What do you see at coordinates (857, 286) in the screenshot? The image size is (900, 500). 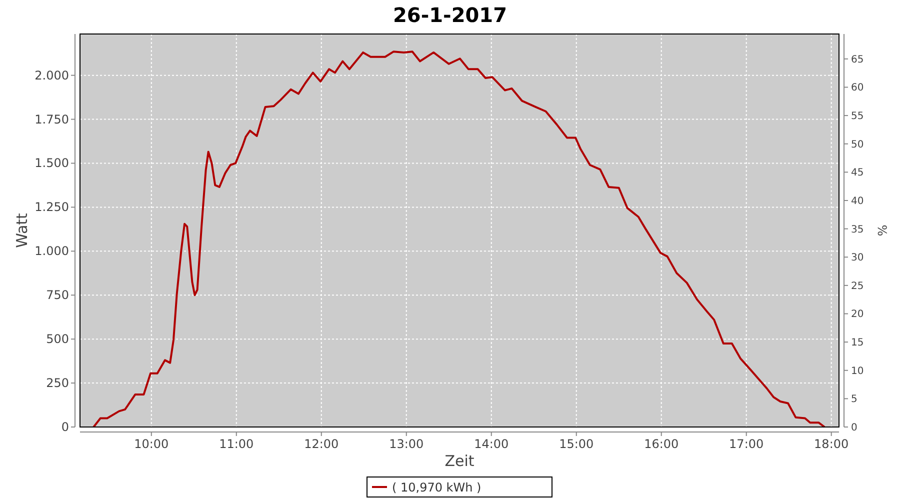 I see `y2-tick-label: 25` at bounding box center [857, 286].